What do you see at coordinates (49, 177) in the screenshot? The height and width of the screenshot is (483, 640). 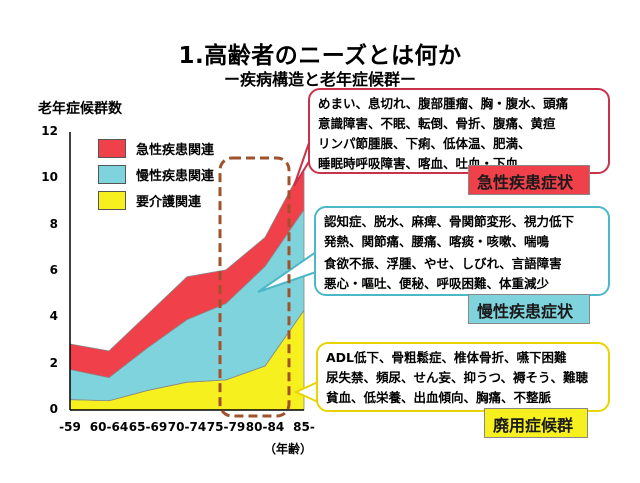 I see `y-tick-label: 10` at bounding box center [49, 177].